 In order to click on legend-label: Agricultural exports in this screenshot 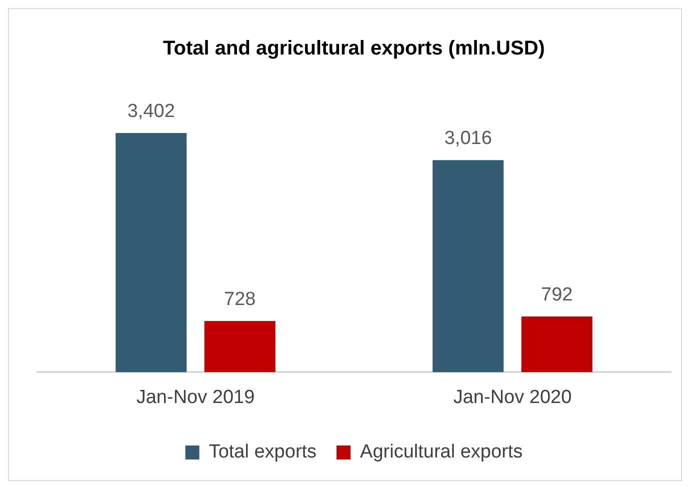, I will do `click(441, 452)`.